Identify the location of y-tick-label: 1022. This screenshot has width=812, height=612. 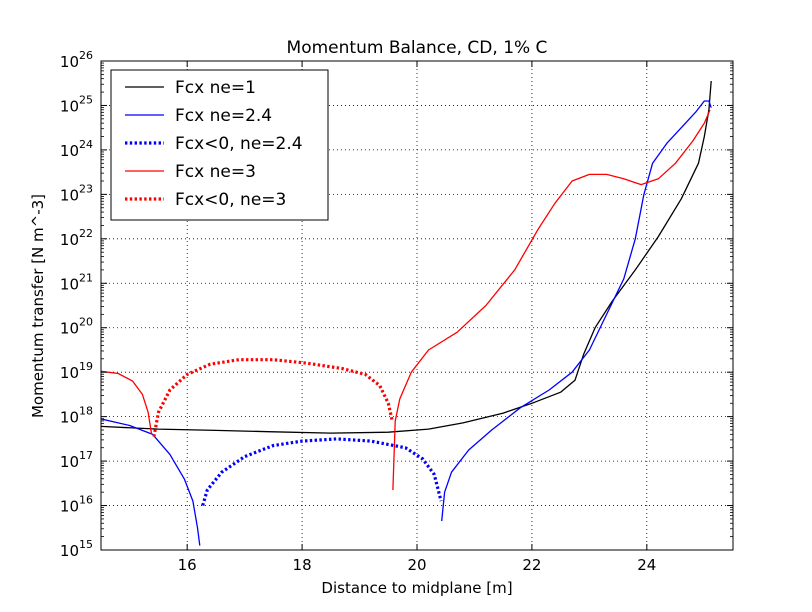
(76, 238).